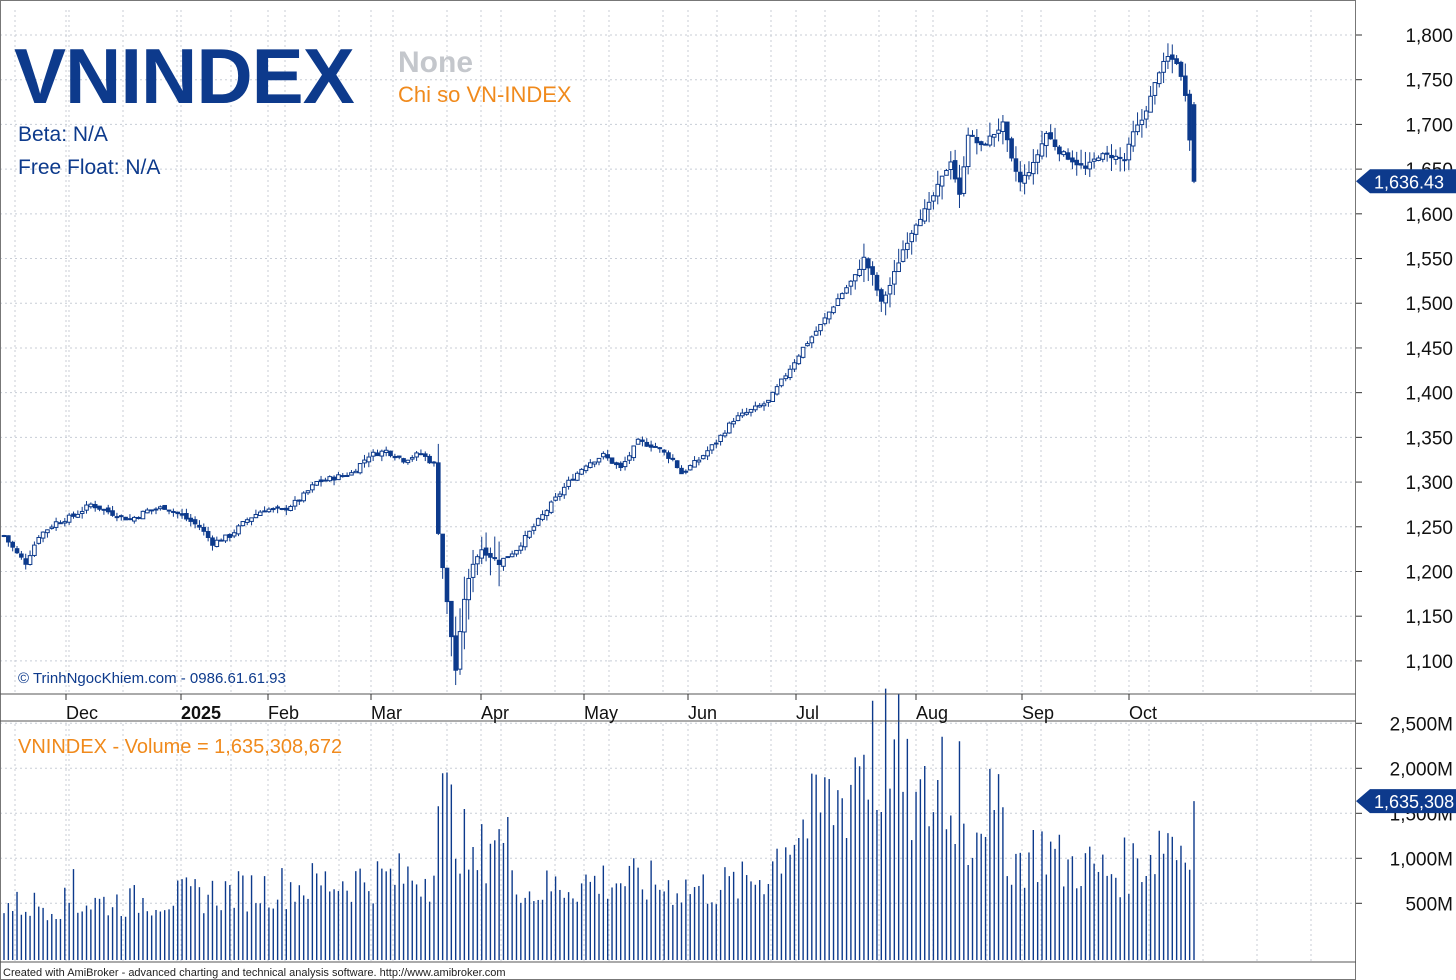  I want to click on beta-label: Beta: N/A, so click(63, 134).